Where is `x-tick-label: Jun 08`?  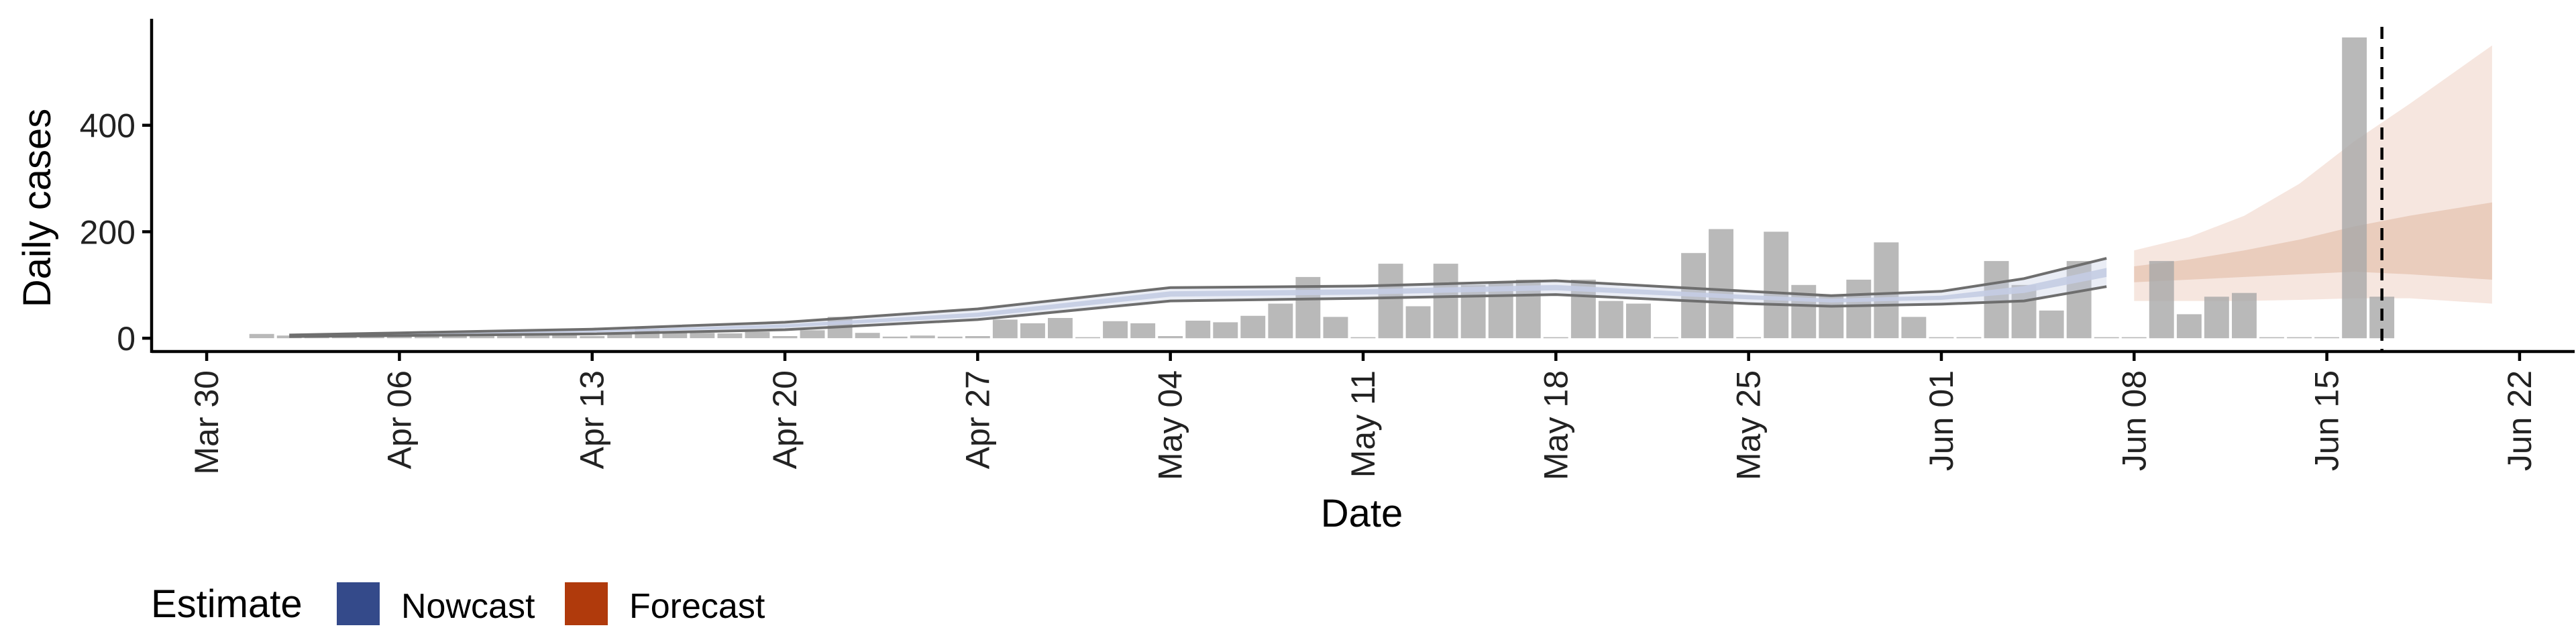
x-tick-label: Jun 08 is located at coordinates (2134, 420).